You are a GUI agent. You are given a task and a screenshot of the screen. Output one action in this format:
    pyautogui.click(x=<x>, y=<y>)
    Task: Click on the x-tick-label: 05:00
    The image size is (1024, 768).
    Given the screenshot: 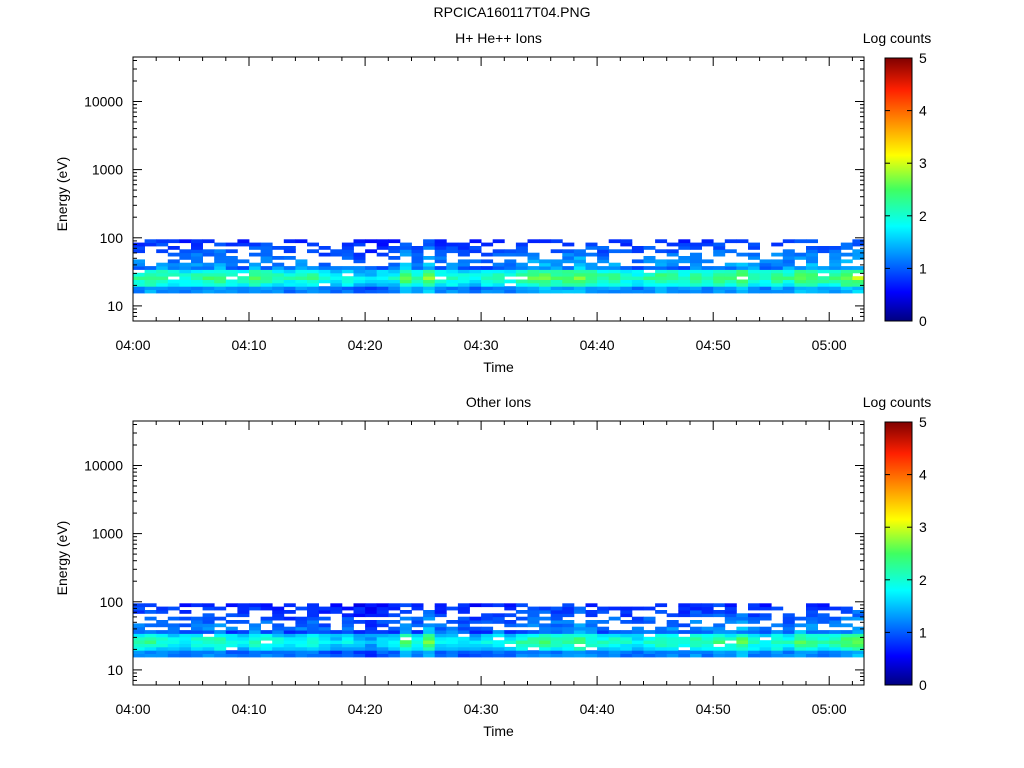 What is the action you would take?
    pyautogui.click(x=829, y=345)
    